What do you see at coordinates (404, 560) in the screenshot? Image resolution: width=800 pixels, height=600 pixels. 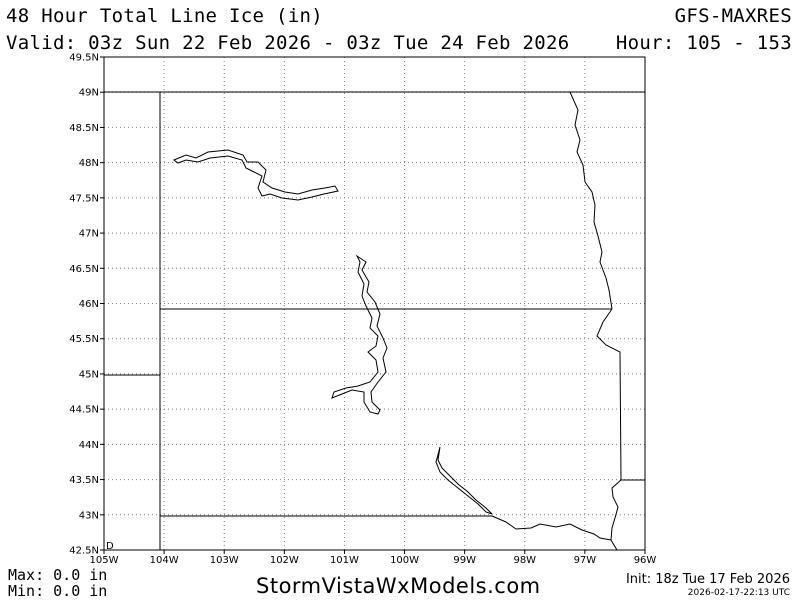 I see `lon-label: 100W` at bounding box center [404, 560].